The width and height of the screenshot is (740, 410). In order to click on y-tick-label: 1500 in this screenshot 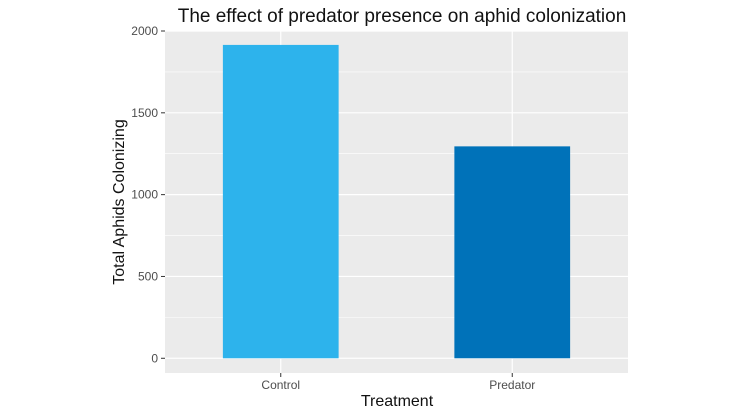, I will do `click(144, 113)`.